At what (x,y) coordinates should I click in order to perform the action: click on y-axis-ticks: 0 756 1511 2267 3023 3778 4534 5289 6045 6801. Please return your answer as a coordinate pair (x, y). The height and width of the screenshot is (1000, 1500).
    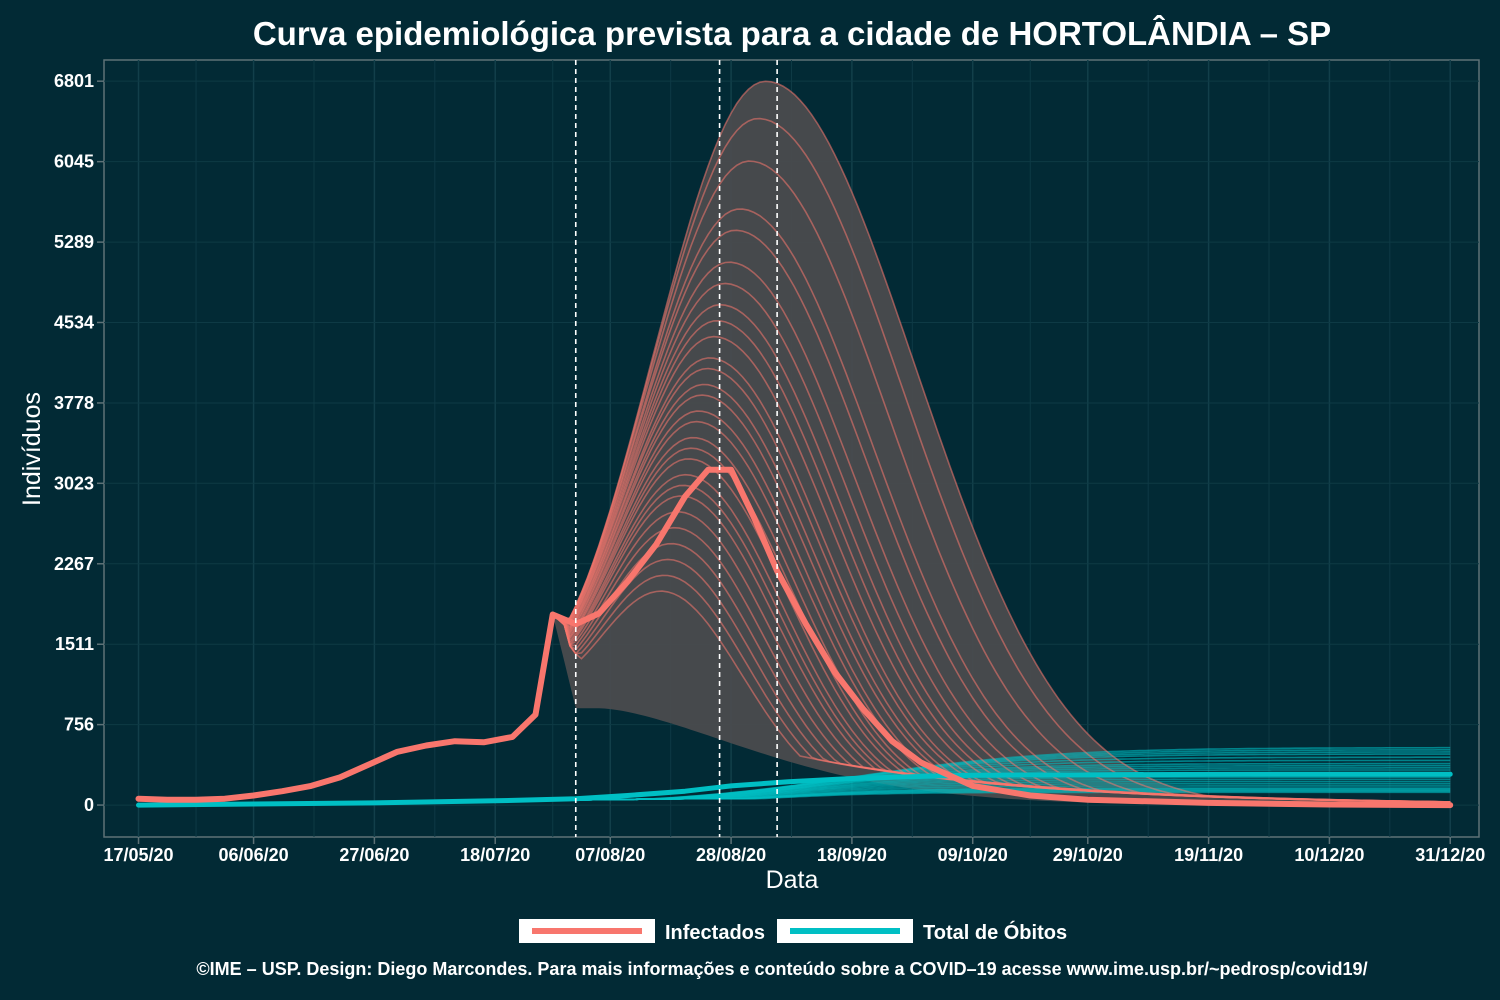
    Looking at the image, I should click on (79, 443).